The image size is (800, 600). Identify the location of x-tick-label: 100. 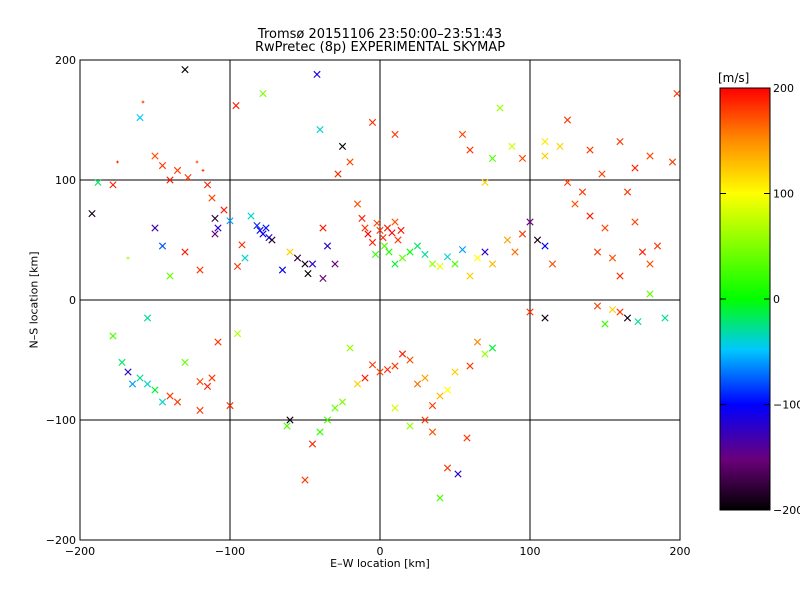
(530, 551).